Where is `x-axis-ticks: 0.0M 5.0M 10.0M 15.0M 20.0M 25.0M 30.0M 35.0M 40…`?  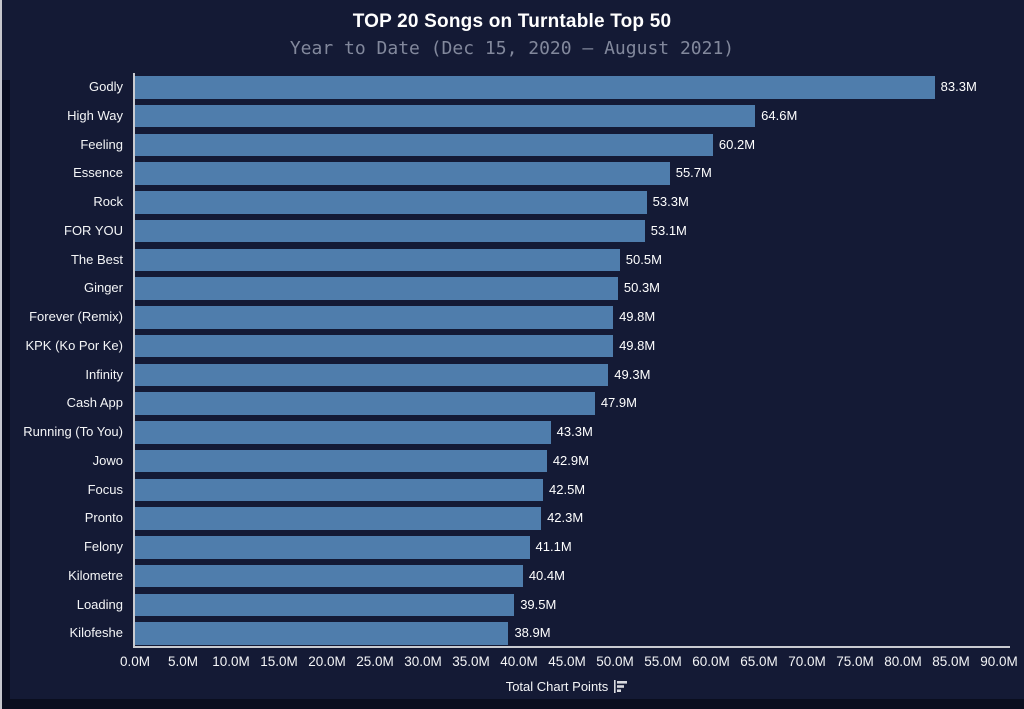 x-axis-ticks: 0.0M 5.0M 10.0M 15.0M 20.0M 25.0M 30.0M 35.0M 40… is located at coordinates (569, 663).